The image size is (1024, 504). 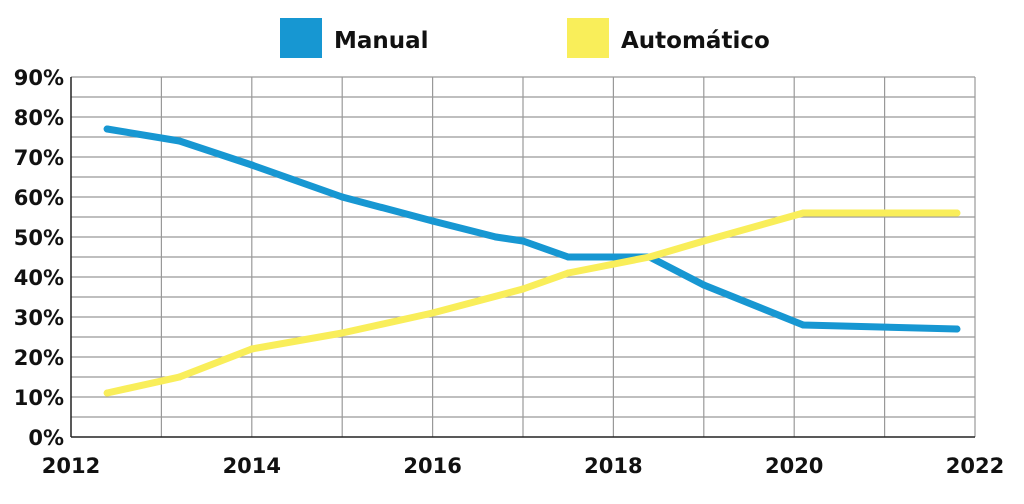 What do you see at coordinates (252, 466) in the screenshot?
I see `x-tick-label: 2014` at bounding box center [252, 466].